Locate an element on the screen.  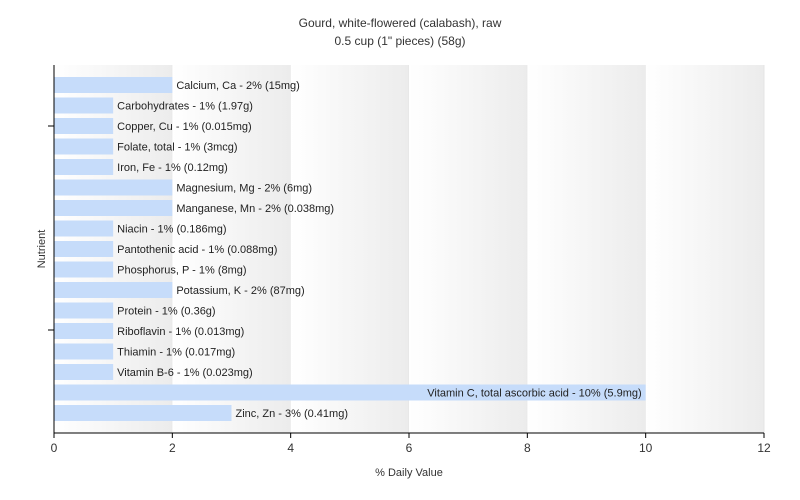
x-tick-label: 10 is located at coordinates (646, 448).